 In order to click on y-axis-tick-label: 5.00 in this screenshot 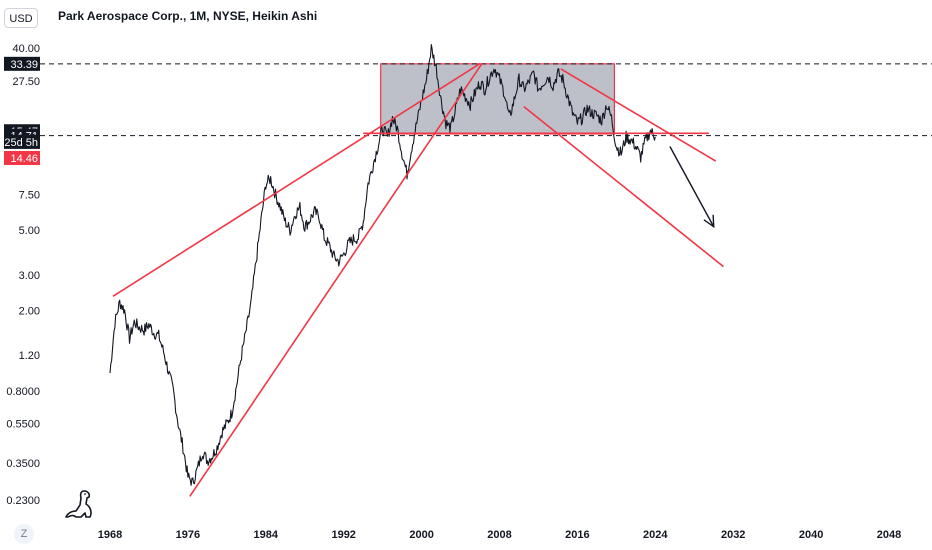, I will do `click(29, 231)`.